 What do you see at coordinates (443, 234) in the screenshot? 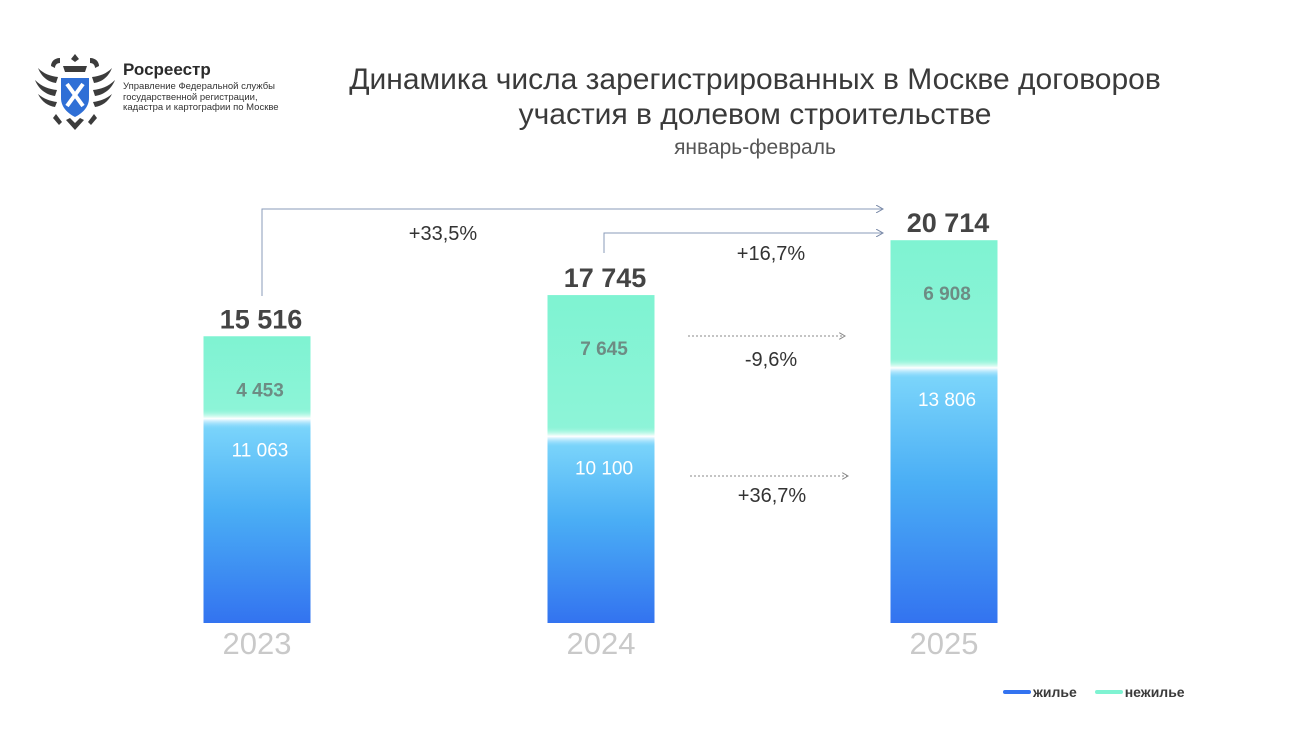
I see `growth-label-2023-2025: +33,5%` at bounding box center [443, 234].